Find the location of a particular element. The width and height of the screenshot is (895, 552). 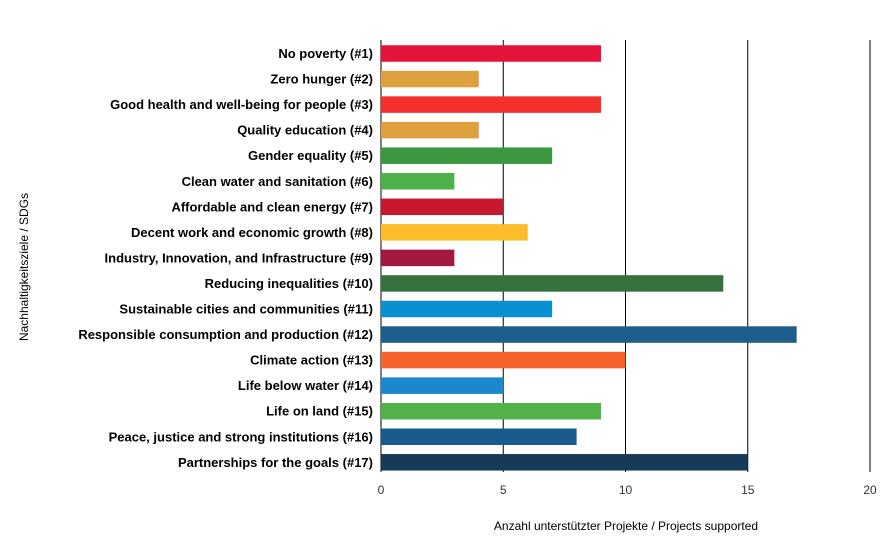

category-label: Sustainable cities and communities (#11) is located at coordinates (246, 309).